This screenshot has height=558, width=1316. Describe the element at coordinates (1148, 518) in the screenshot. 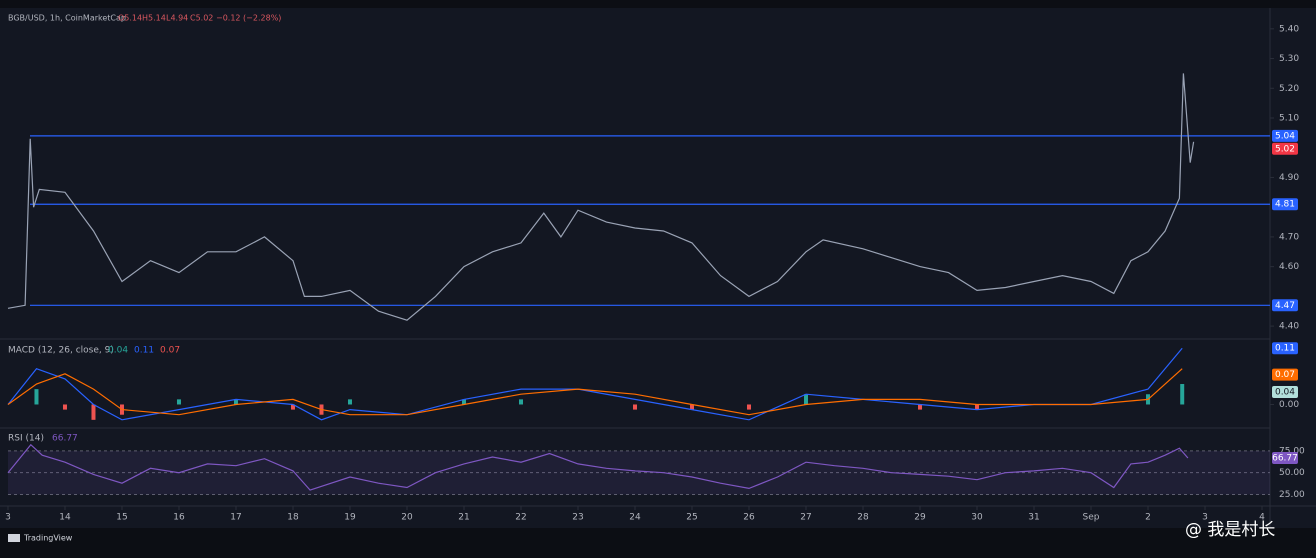

I see `x-tick-label: 2` at that location.